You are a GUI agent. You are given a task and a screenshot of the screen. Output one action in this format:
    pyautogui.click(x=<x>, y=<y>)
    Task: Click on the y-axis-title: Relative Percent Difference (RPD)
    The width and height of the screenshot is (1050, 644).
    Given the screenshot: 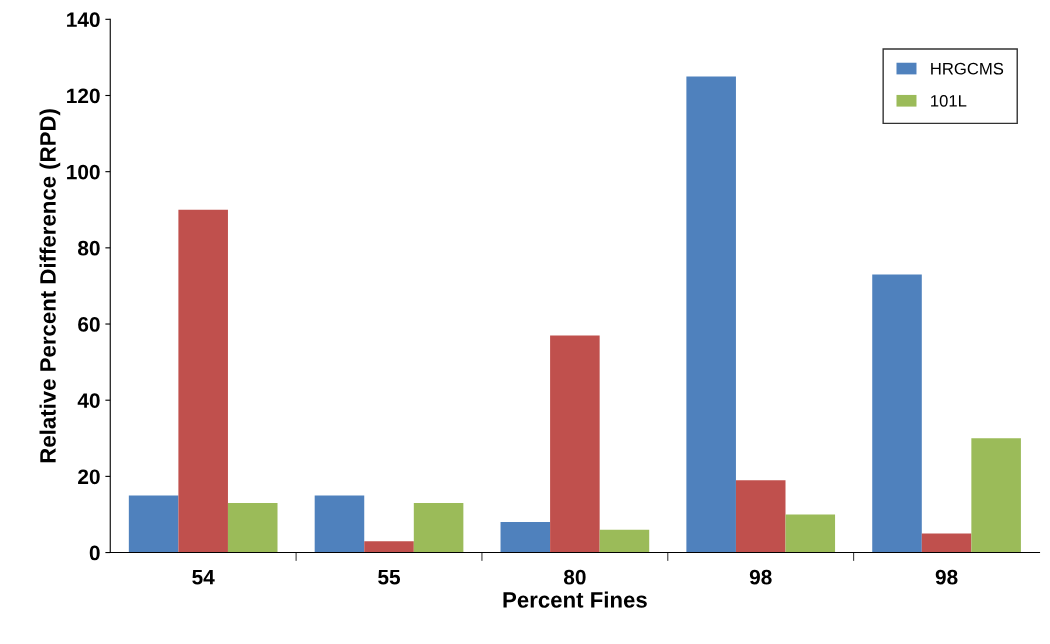 What is the action you would take?
    pyautogui.click(x=50, y=286)
    